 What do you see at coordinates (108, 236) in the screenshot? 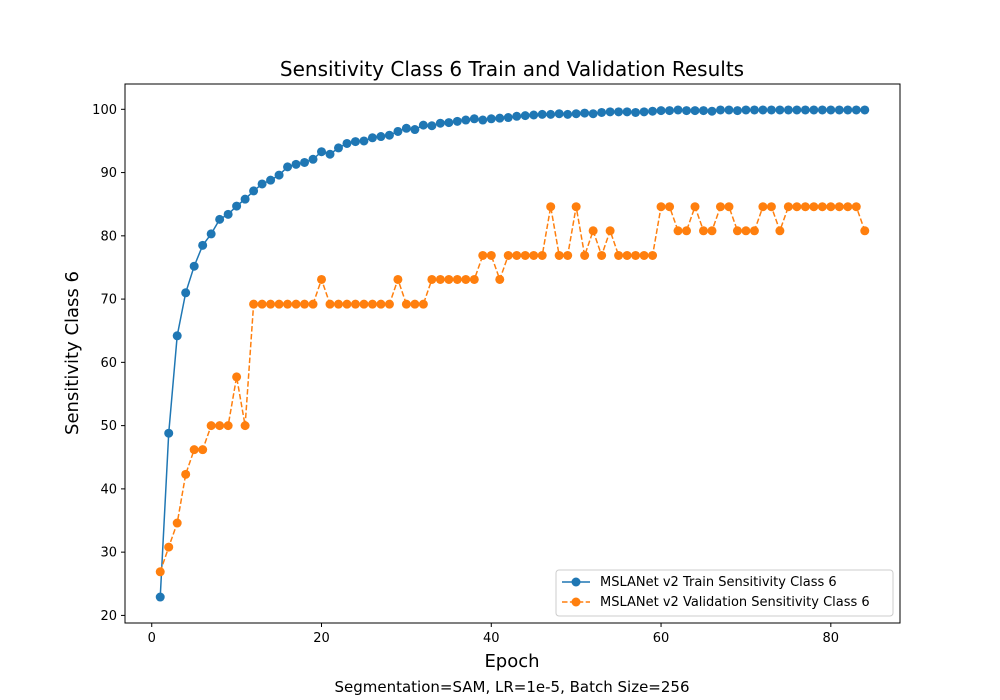
I see `y-tick-label: 80` at bounding box center [108, 236].